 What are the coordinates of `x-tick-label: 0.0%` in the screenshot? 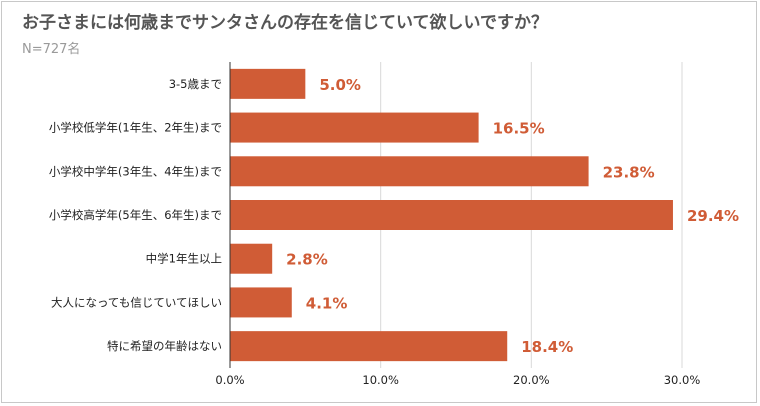 It's located at (229, 380).